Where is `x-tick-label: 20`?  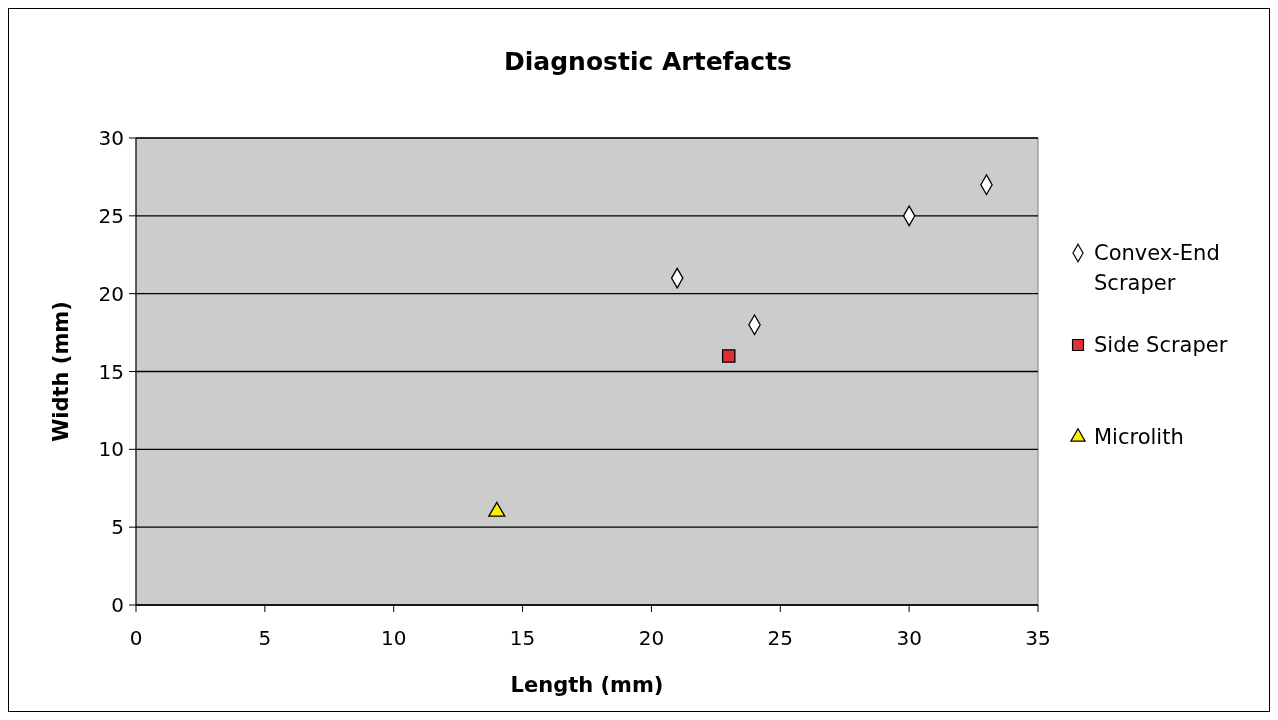
x-tick-label: 20 is located at coordinates (651, 638).